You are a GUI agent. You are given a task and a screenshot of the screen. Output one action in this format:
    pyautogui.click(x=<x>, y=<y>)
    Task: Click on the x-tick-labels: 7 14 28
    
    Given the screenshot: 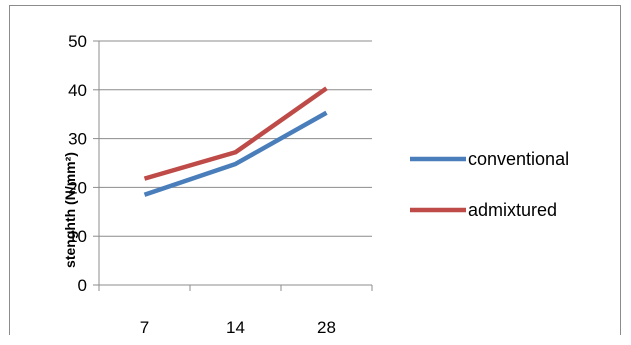 What is the action you would take?
    pyautogui.click(x=238, y=327)
    